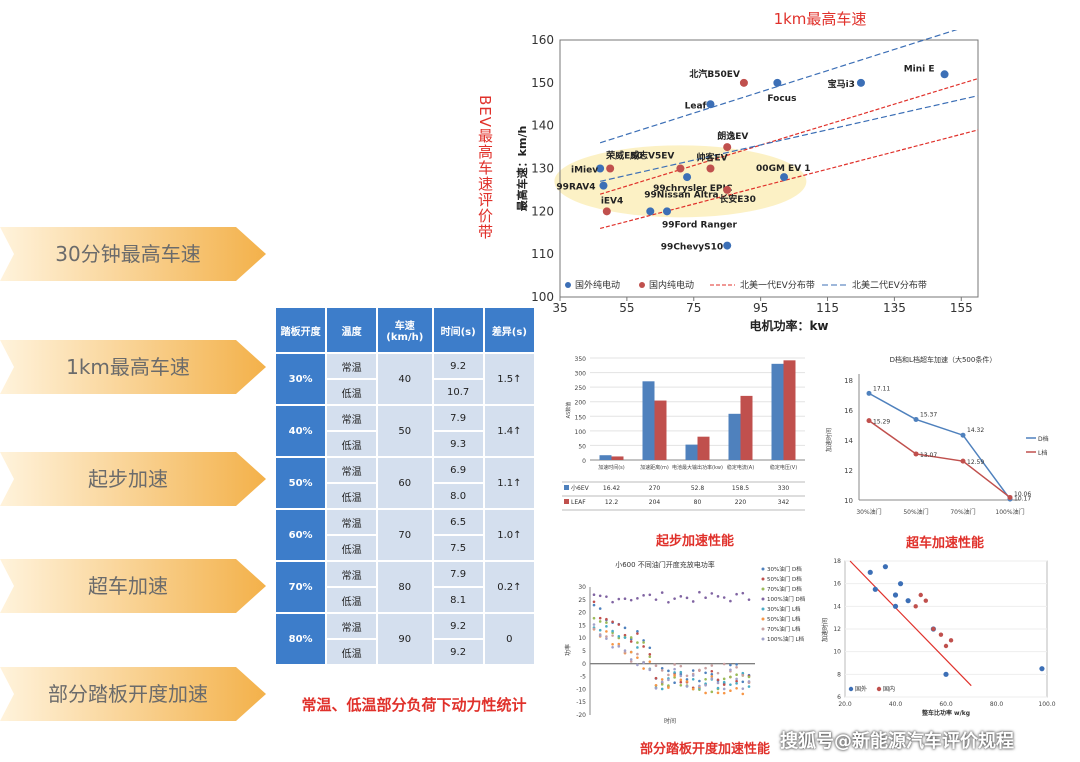 This screenshot has height=762, width=1080. Describe the element at coordinates (769, 168) in the screenshot. I see `plot-frame` at that location.